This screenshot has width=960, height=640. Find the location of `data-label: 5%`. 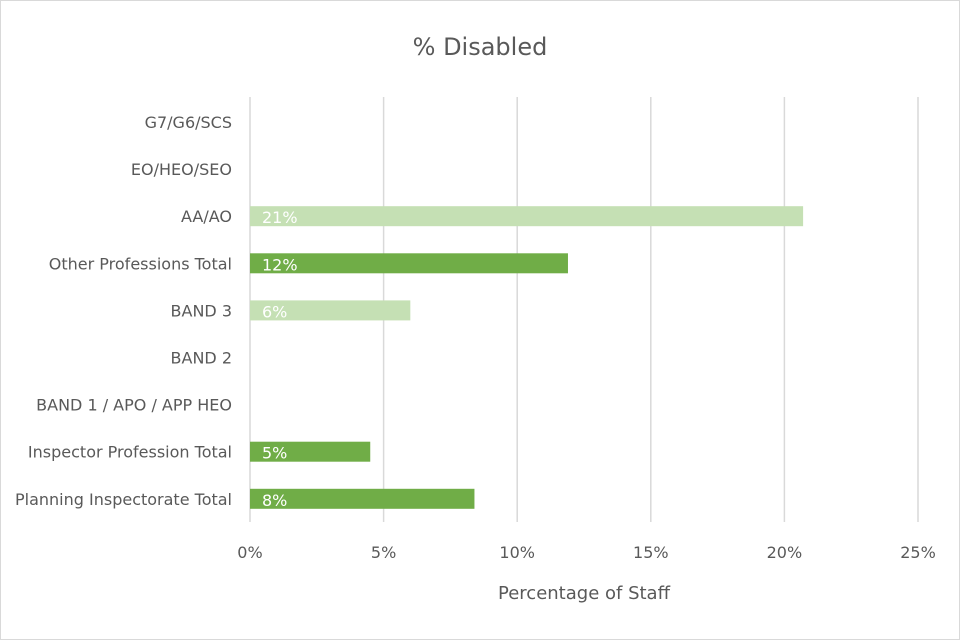

data-label: 5% is located at coordinates (274, 453).